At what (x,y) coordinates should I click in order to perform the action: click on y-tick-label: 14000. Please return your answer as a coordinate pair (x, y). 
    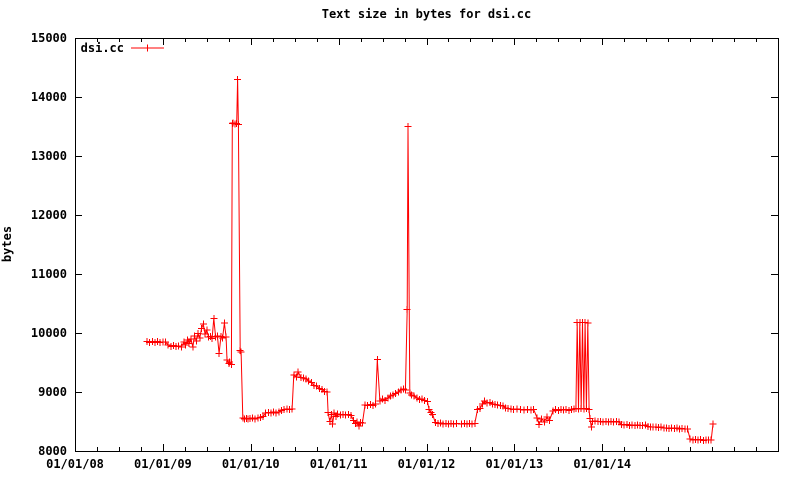
    Looking at the image, I should click on (48, 97).